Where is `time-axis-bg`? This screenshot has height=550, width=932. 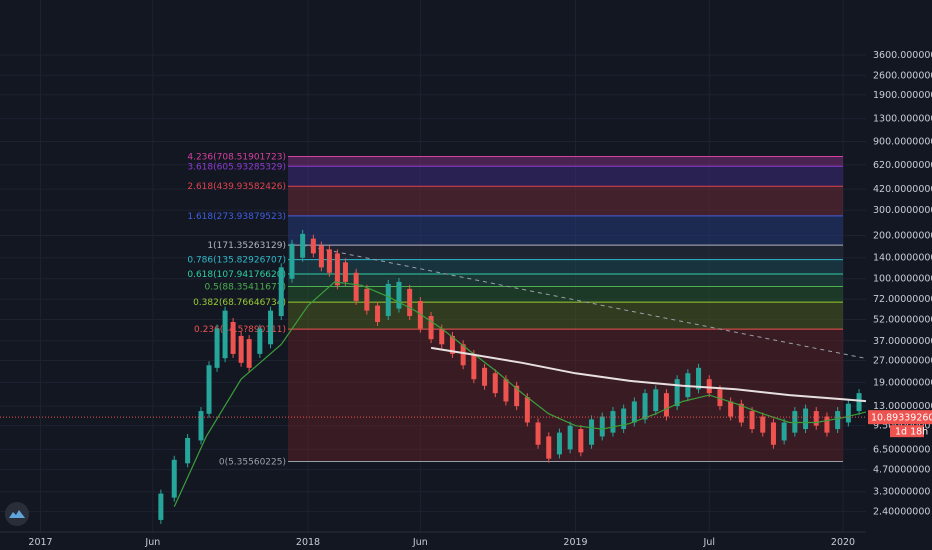
time-axis-bg is located at coordinates (466, 541).